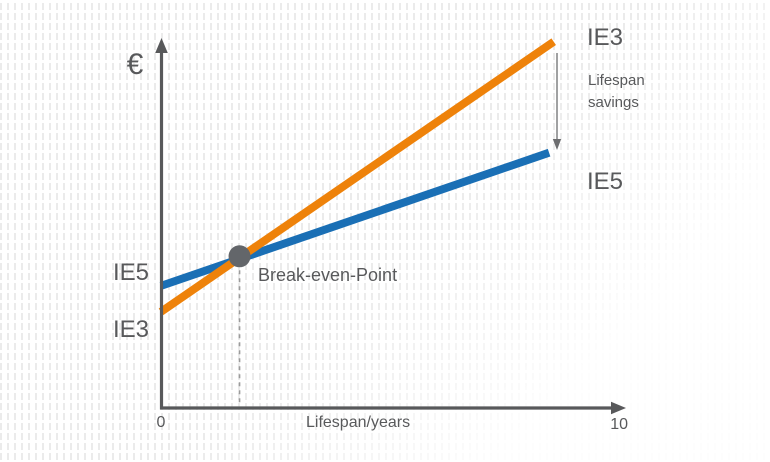 The height and width of the screenshot is (462, 770). I want to click on x-axis-title: Lifespan/years, so click(358, 422).